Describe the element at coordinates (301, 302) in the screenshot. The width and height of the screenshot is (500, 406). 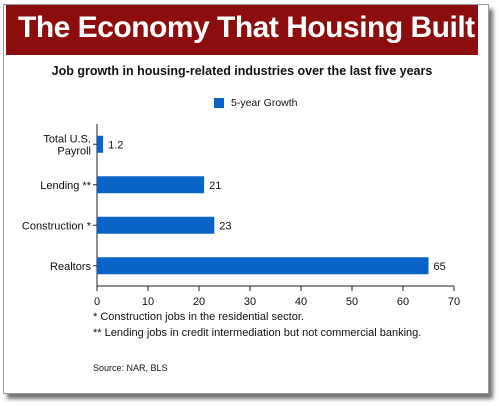
I see `x-tick-label: 40` at that location.